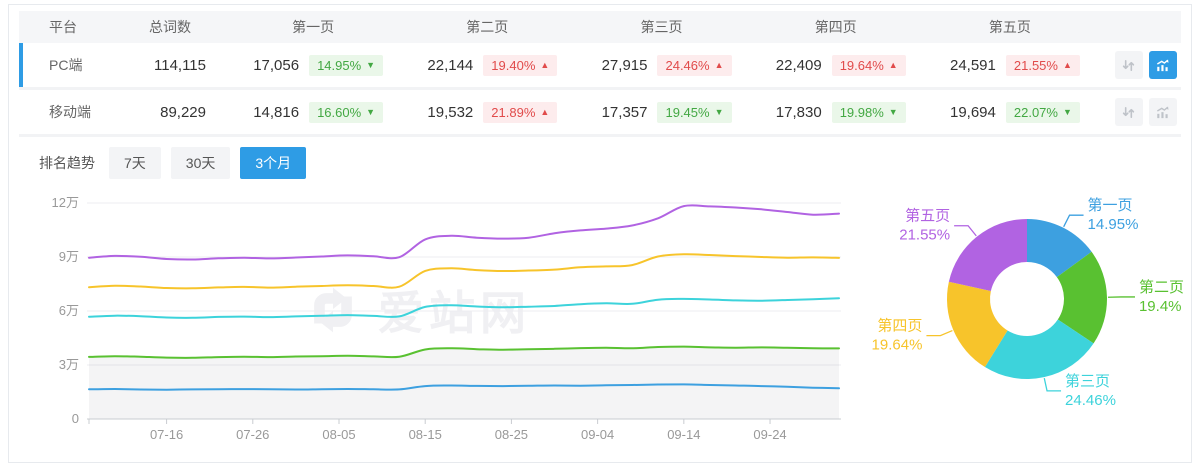 The image size is (1200, 469). Describe the element at coordinates (183, 112) in the screenshot. I see `total-words-value: 89,229` at that location.